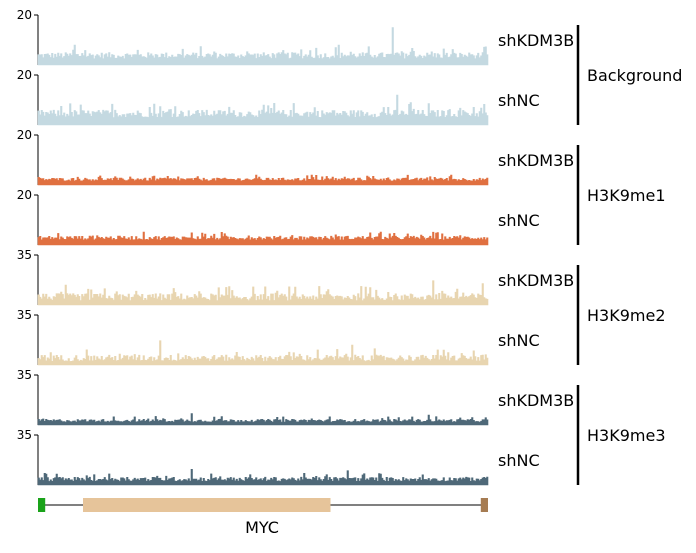 This screenshot has height=553, width=696. I want to click on group-0: Background, so click(629, 75).